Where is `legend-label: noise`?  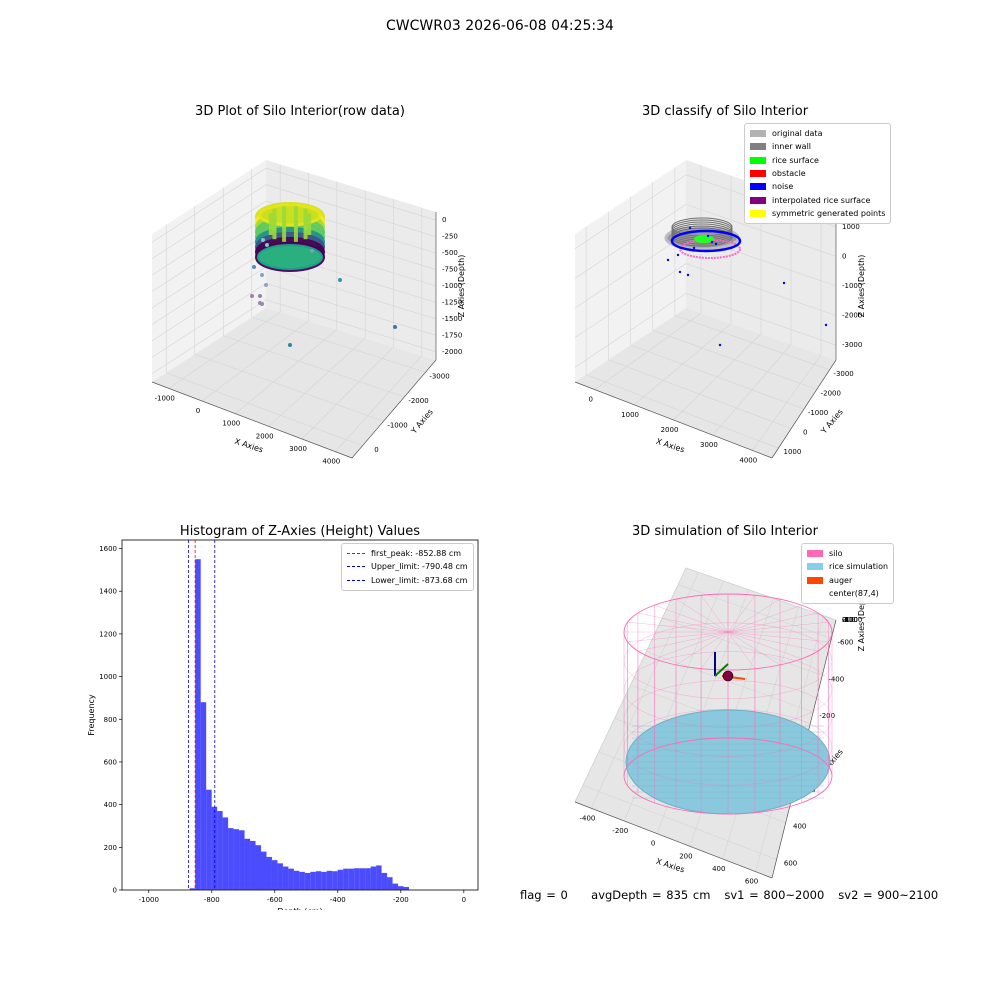 legend-label: noise is located at coordinates (783, 187).